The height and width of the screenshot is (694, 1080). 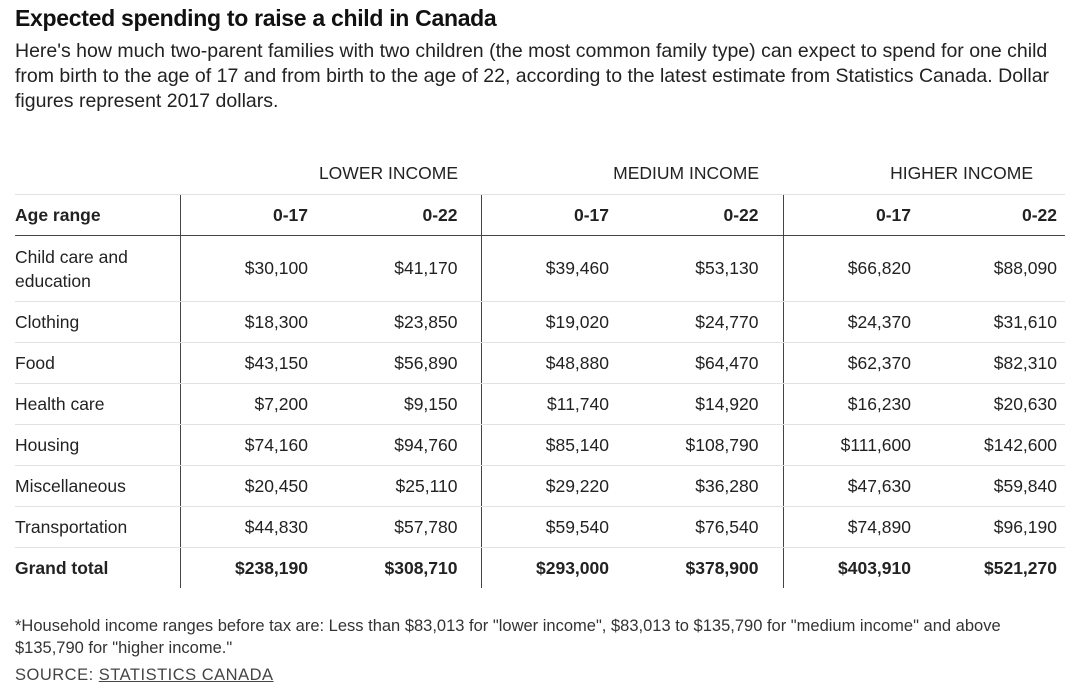 I want to click on amount-cell: $53,130, so click(x=707, y=268).